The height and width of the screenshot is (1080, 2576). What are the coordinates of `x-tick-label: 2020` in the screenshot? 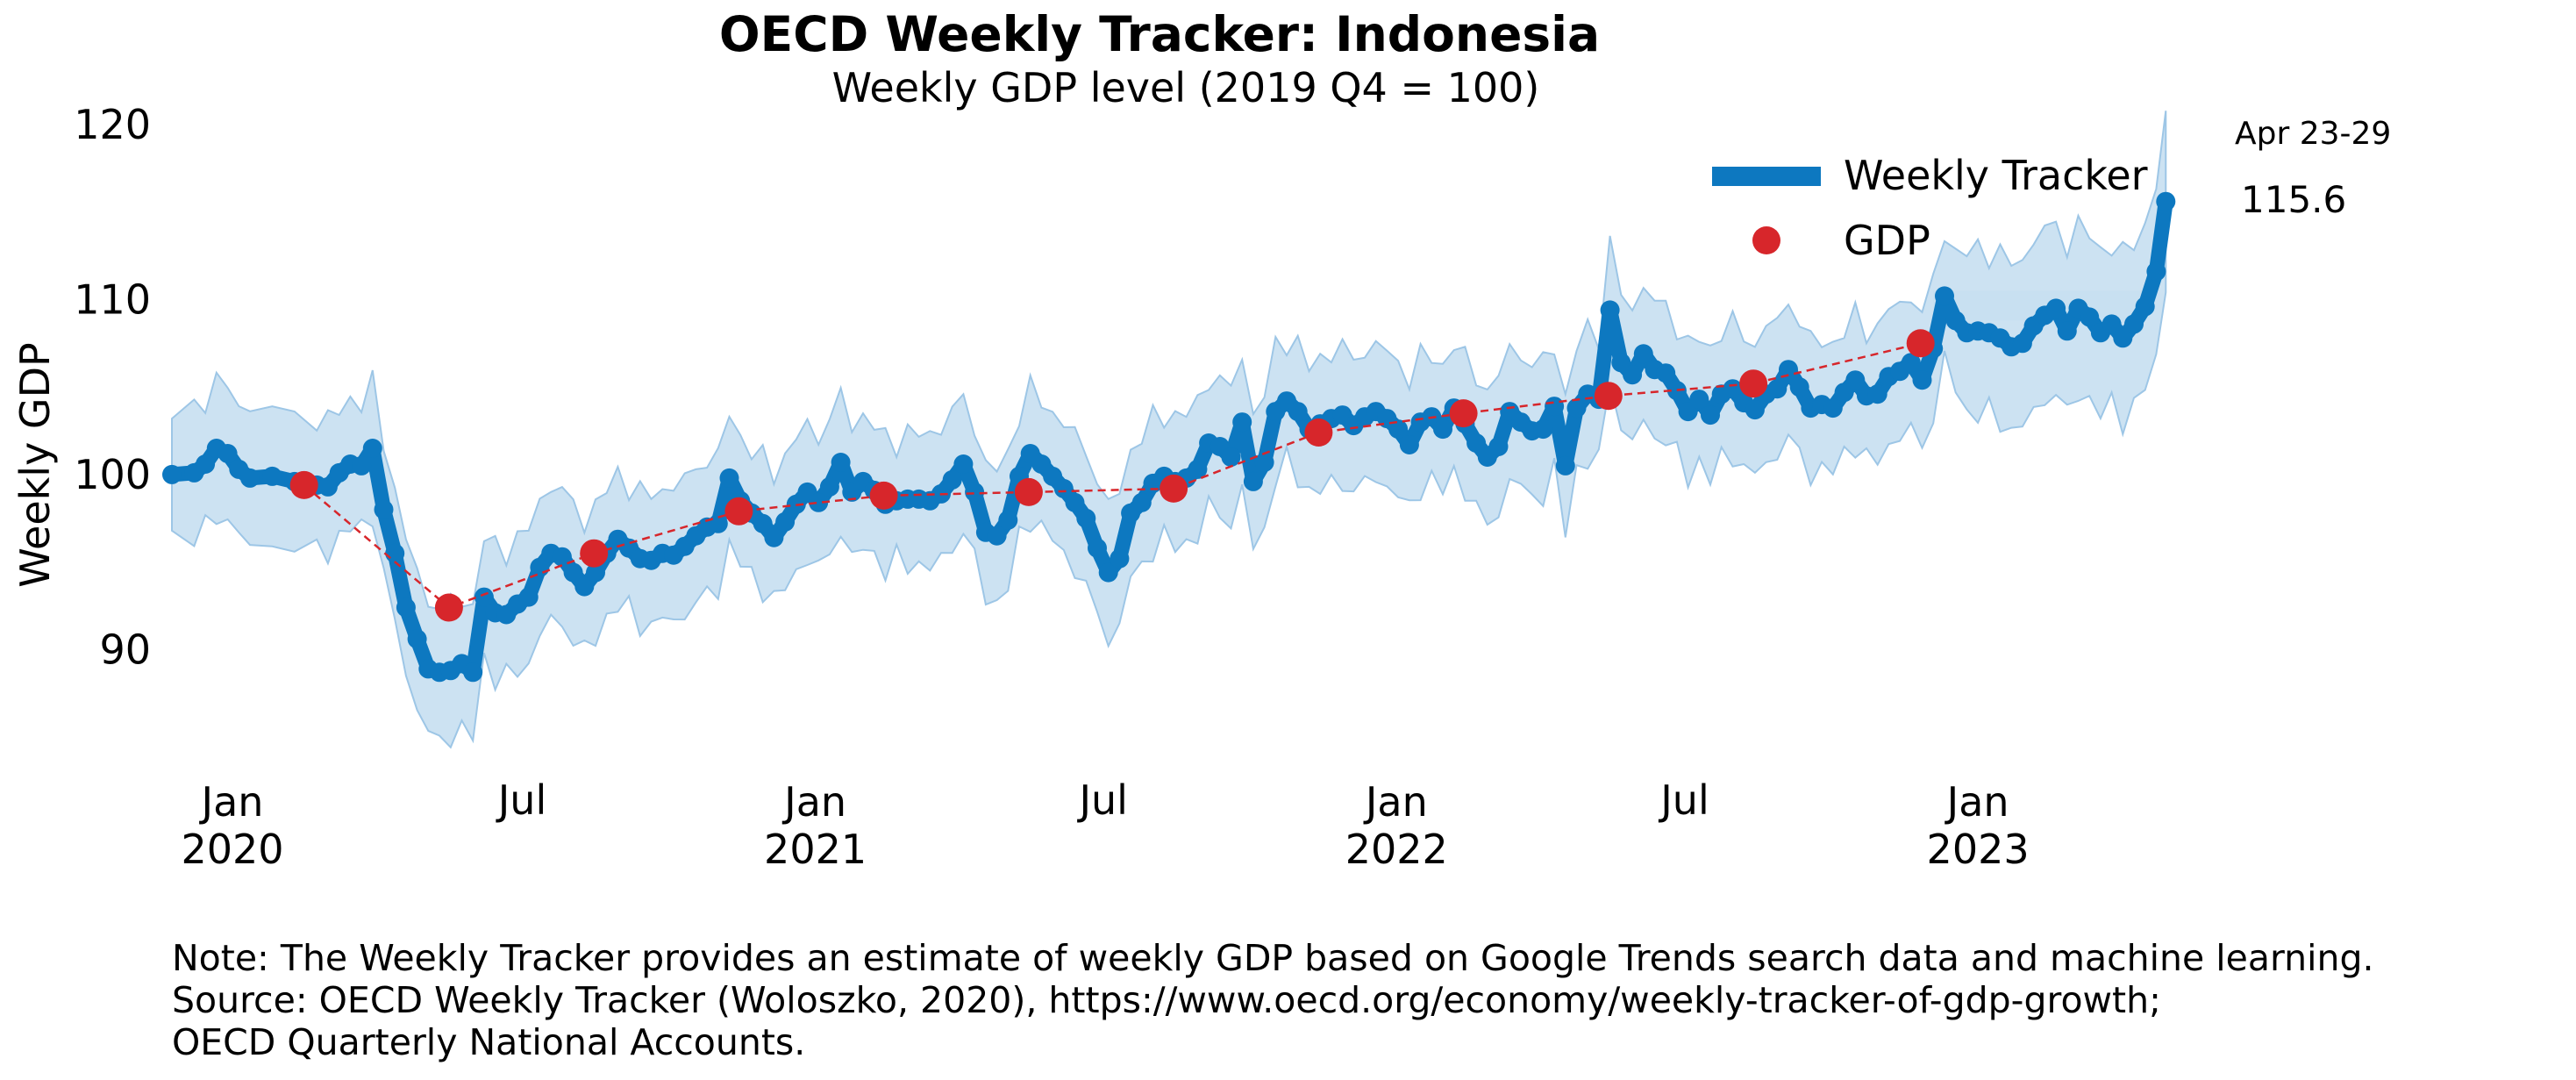 It's located at (232, 849).